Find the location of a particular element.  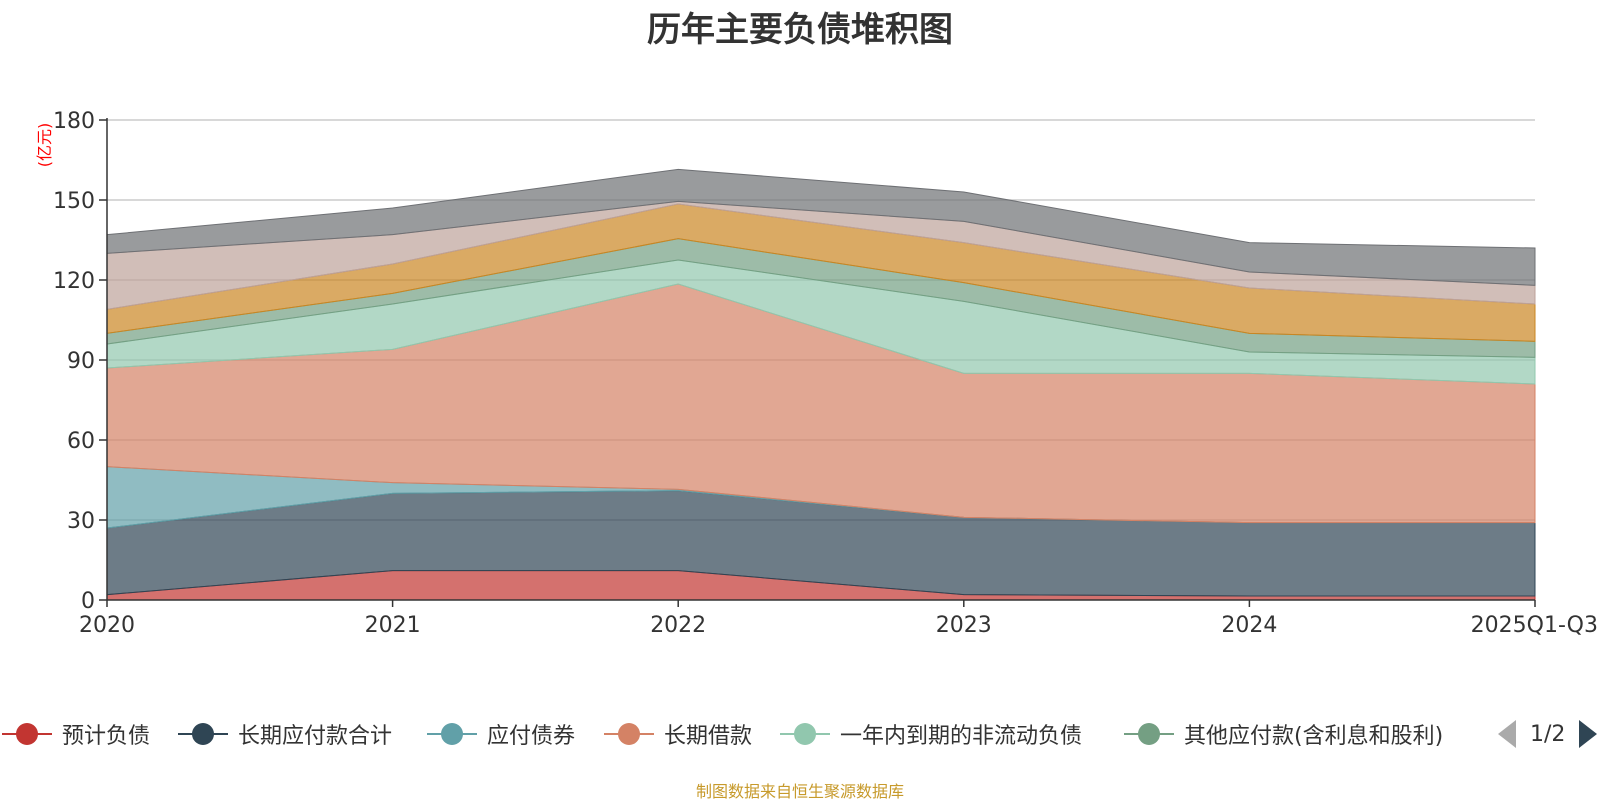

legend-item: 预计负债 is located at coordinates (76, 734).